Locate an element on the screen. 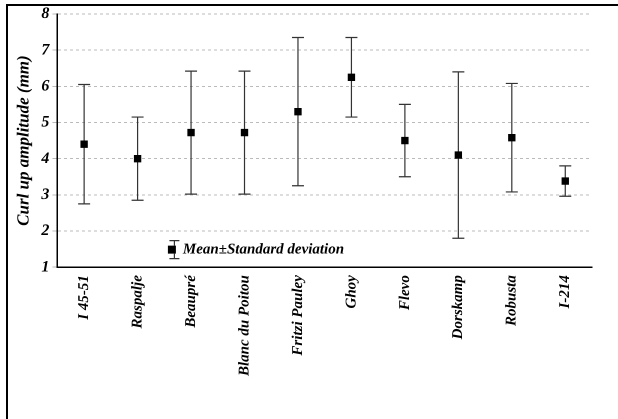 Image resolution: width=618 pixels, height=419 pixels. x-tick-label: Fritzi Pauley is located at coordinates (298, 315).